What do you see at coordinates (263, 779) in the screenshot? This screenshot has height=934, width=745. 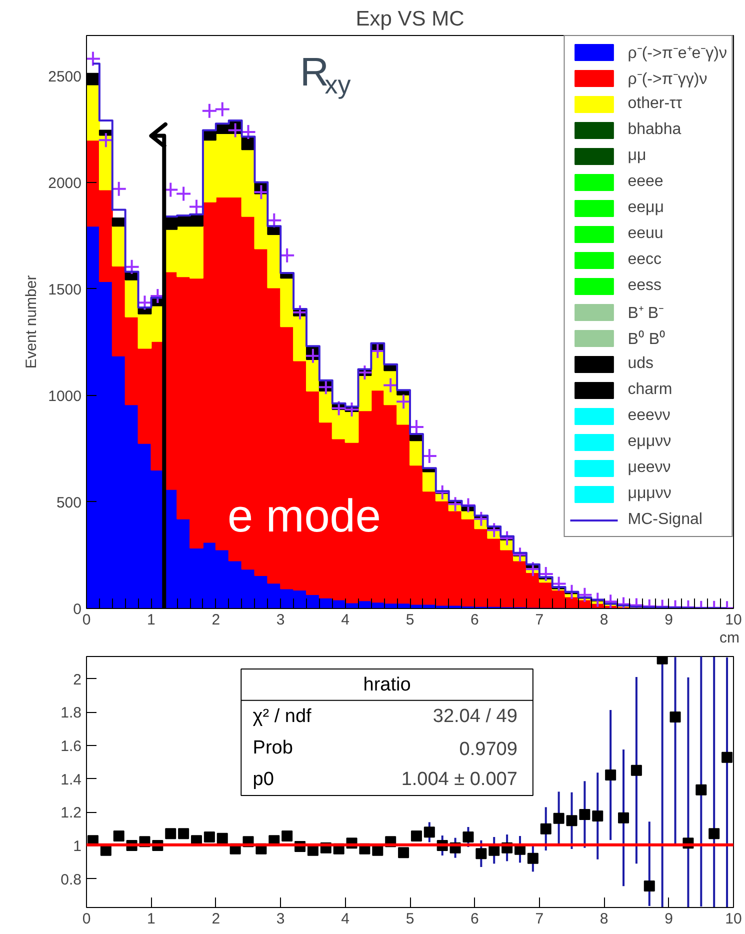 I see `annotation: p0` at bounding box center [263, 779].